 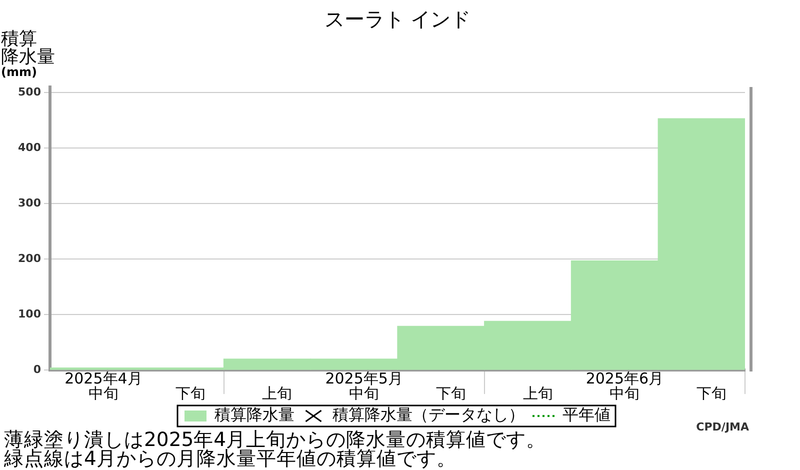 What do you see at coordinates (28, 54) in the screenshot?
I see `y-axis-title: 積算降水量 (mm)` at bounding box center [28, 54].